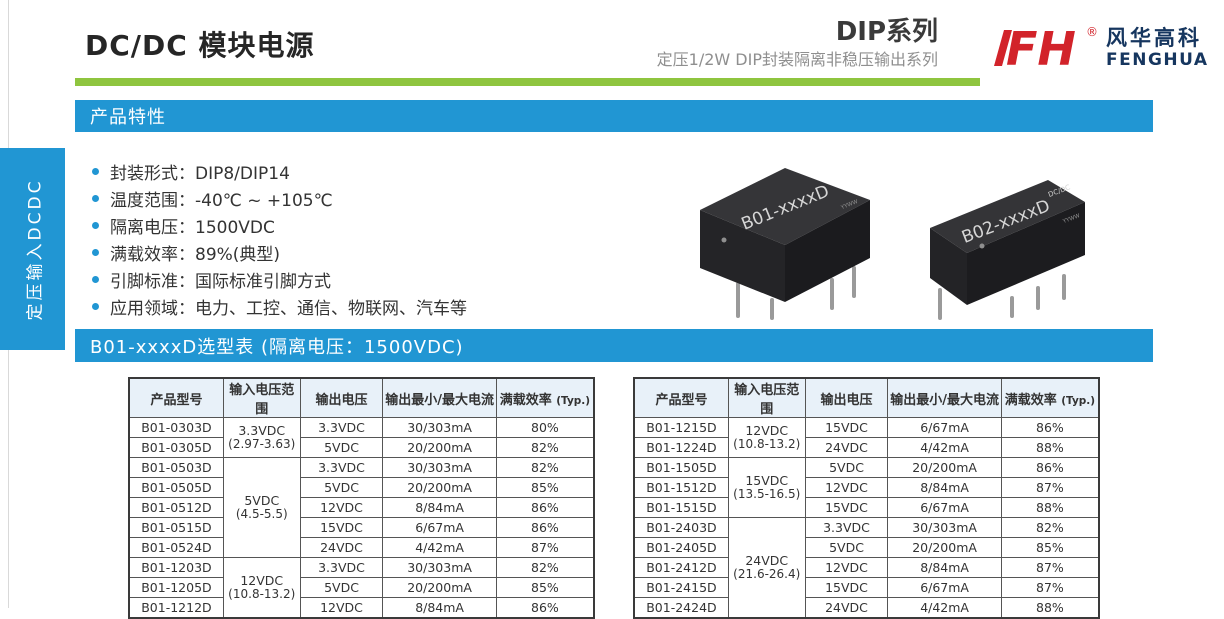  Describe the element at coordinates (767, 561) in the screenshot. I see `input-voltage: 24VDC` at that location.